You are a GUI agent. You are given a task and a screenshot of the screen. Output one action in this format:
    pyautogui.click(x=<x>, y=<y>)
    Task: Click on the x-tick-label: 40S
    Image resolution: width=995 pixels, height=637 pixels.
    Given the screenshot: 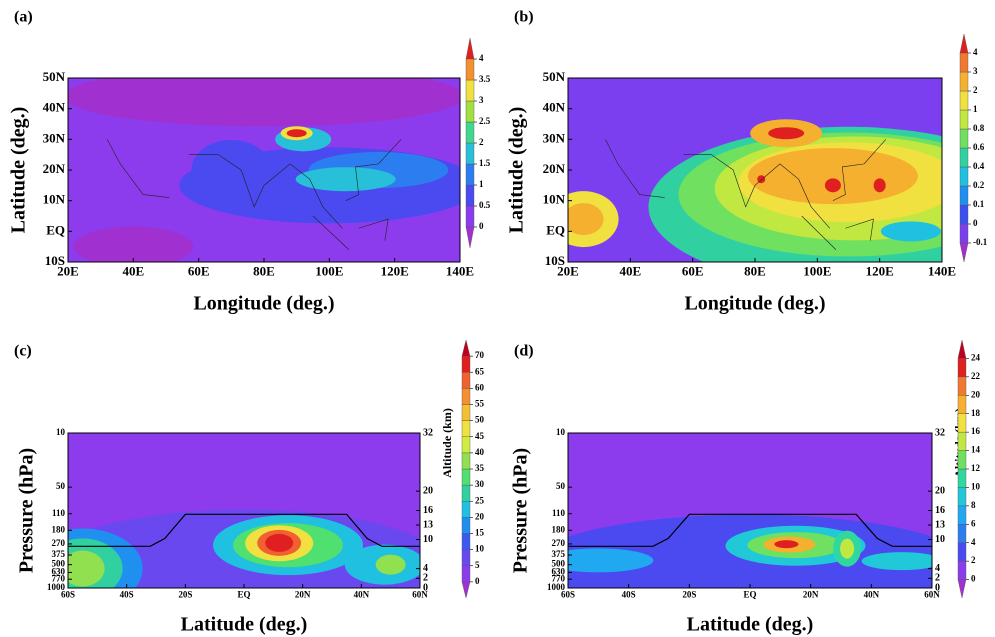 What is the action you would take?
    pyautogui.click(x=629, y=594)
    